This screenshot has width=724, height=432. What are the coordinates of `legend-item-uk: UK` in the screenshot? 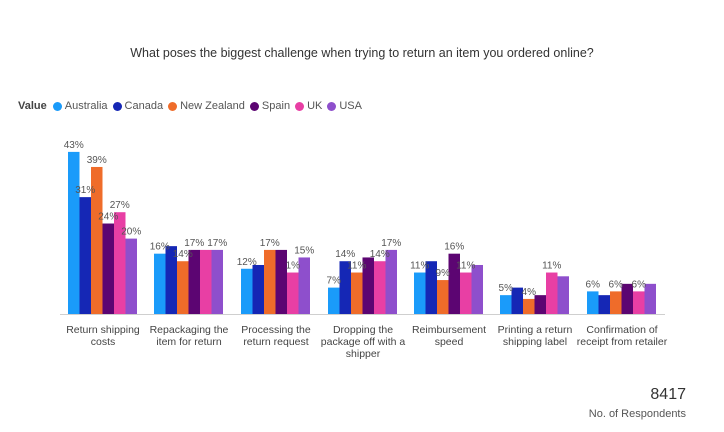 It's located at (308, 106).